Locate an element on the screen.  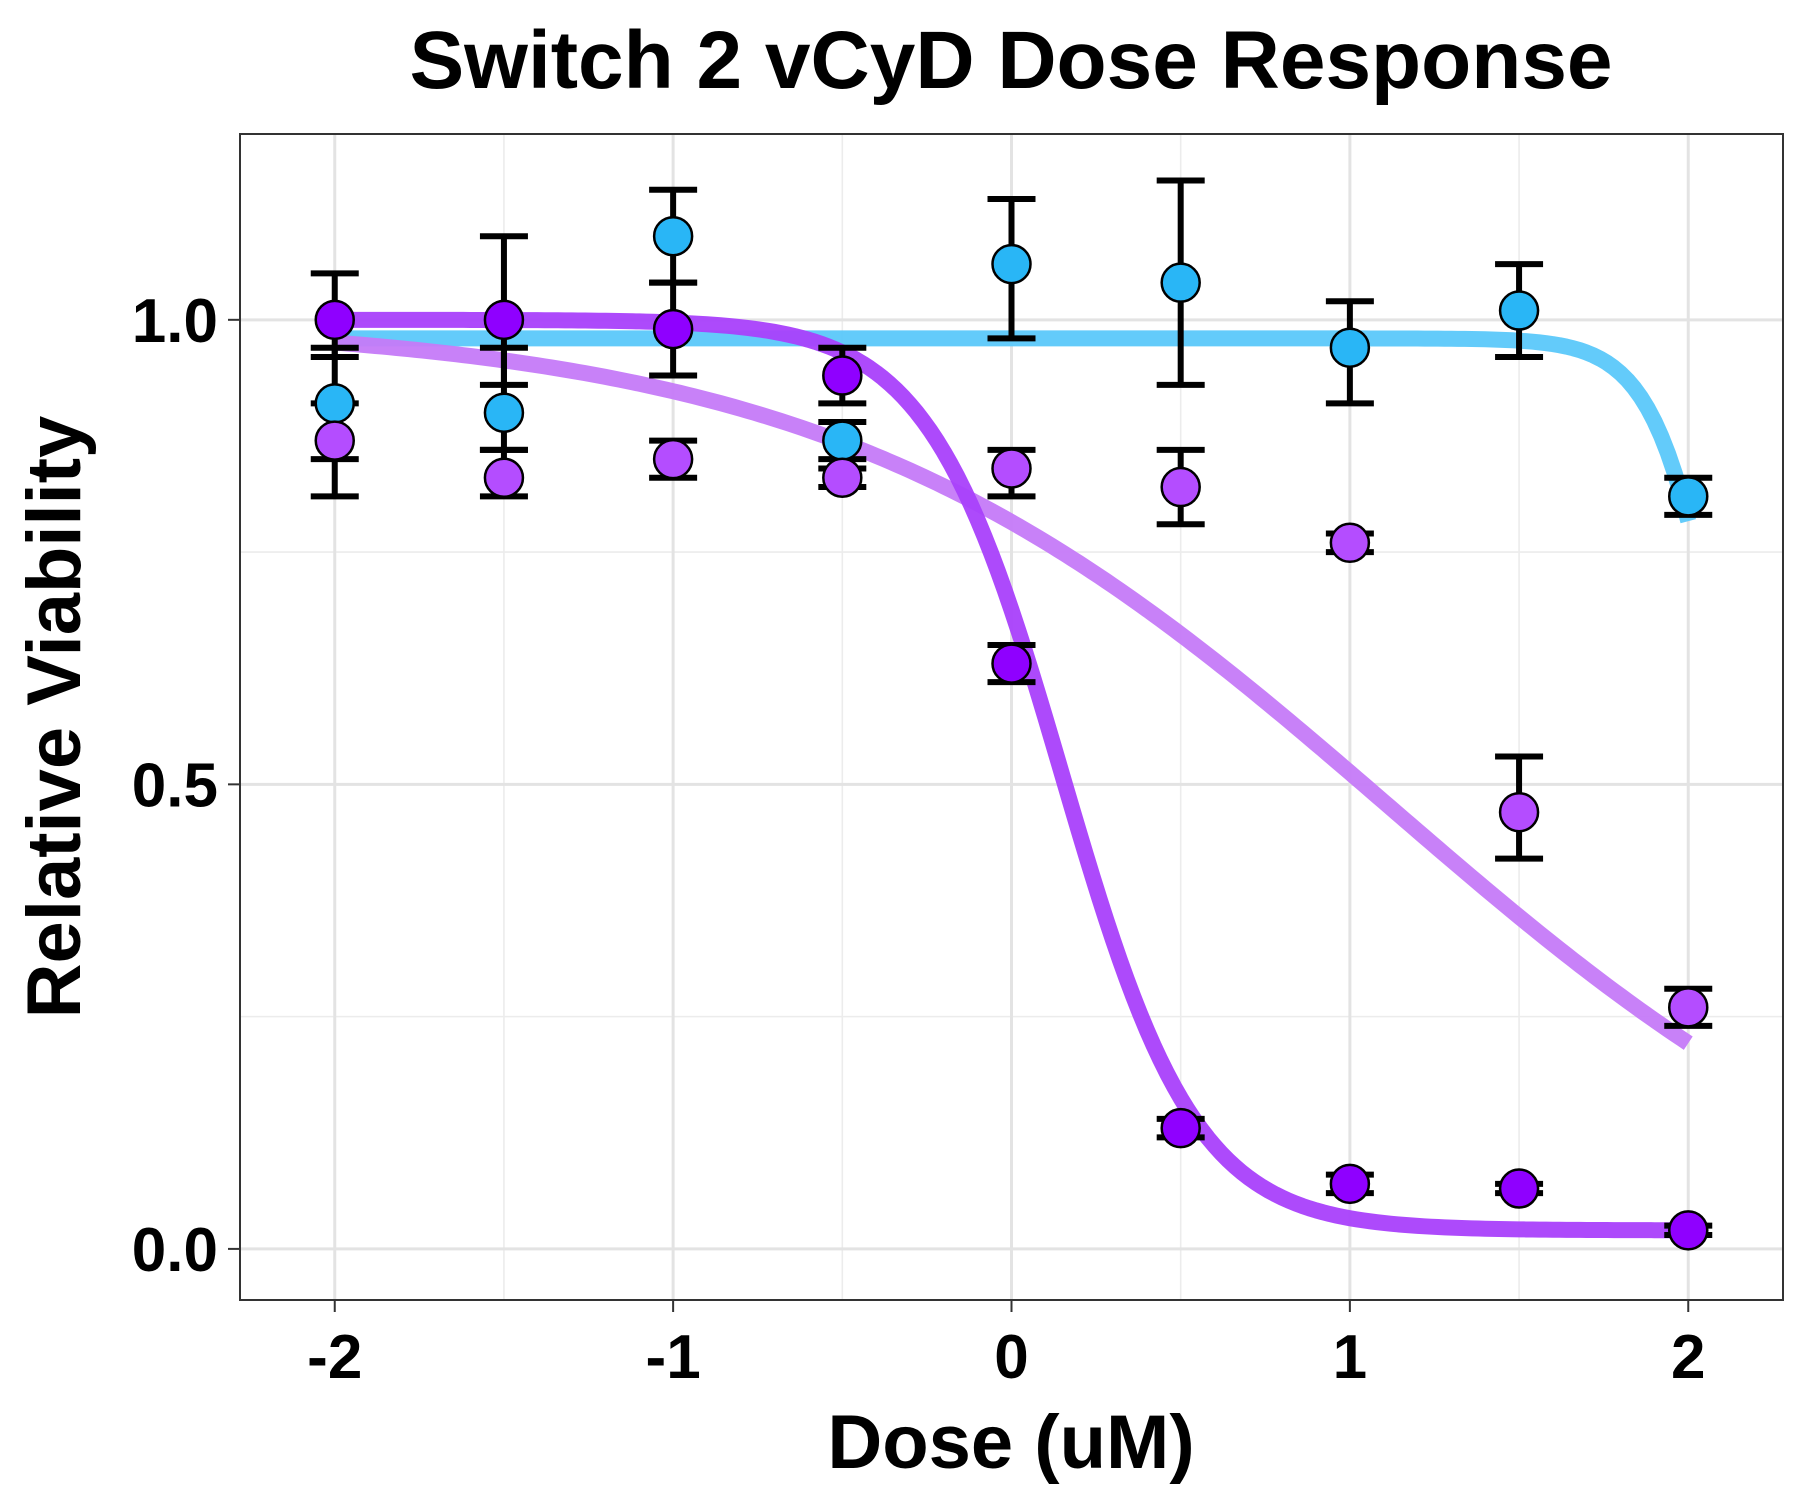
x-tick-label: 1 is located at coordinates (1350, 1357).